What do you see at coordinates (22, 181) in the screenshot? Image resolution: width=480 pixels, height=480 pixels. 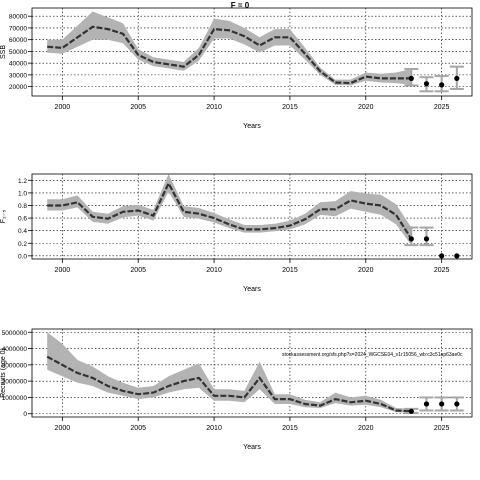 I see `y-tick-label: 1.2` at bounding box center [22, 181].